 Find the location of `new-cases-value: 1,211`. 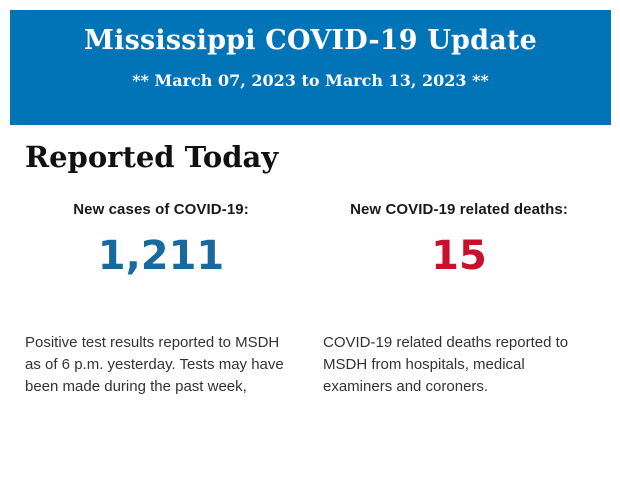

new-cases-value: 1,211 is located at coordinates (161, 255).